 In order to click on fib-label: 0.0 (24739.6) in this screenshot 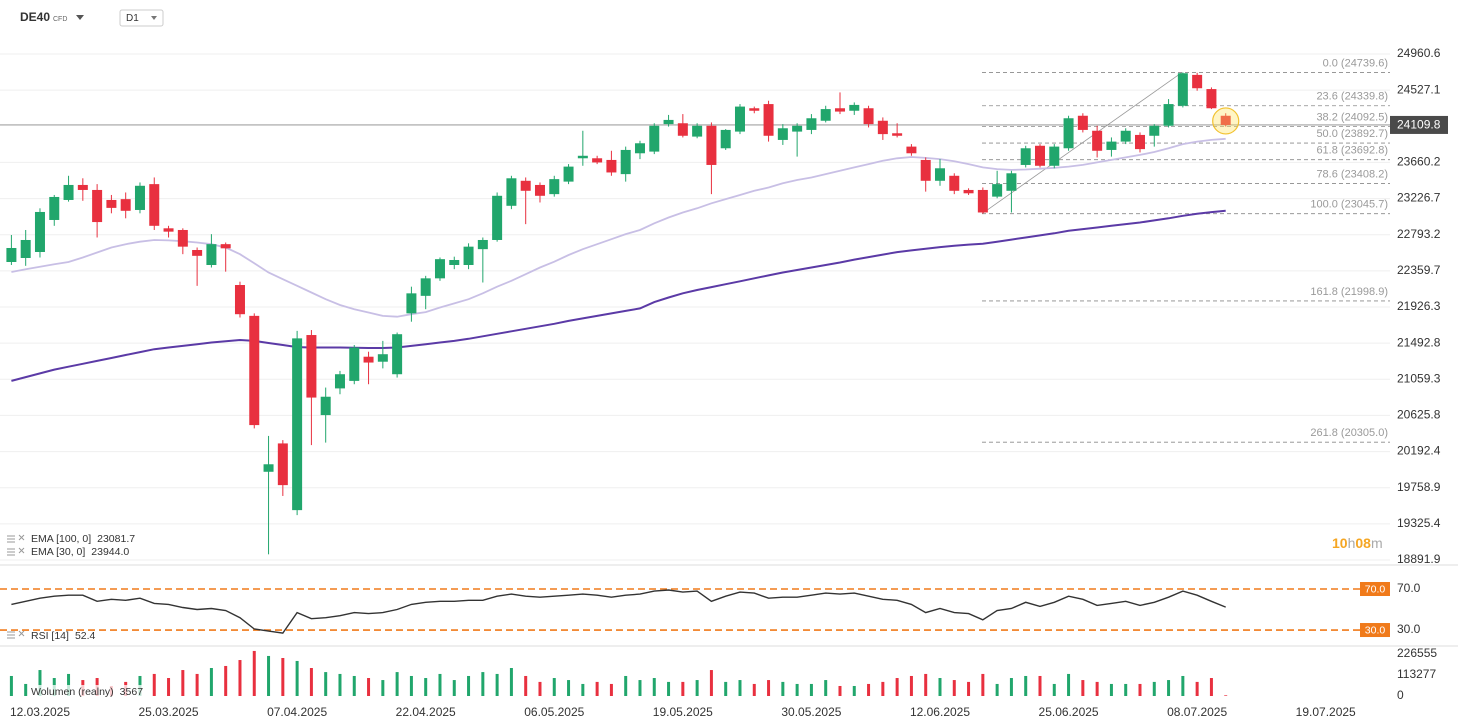, I will do `click(1355, 63)`.